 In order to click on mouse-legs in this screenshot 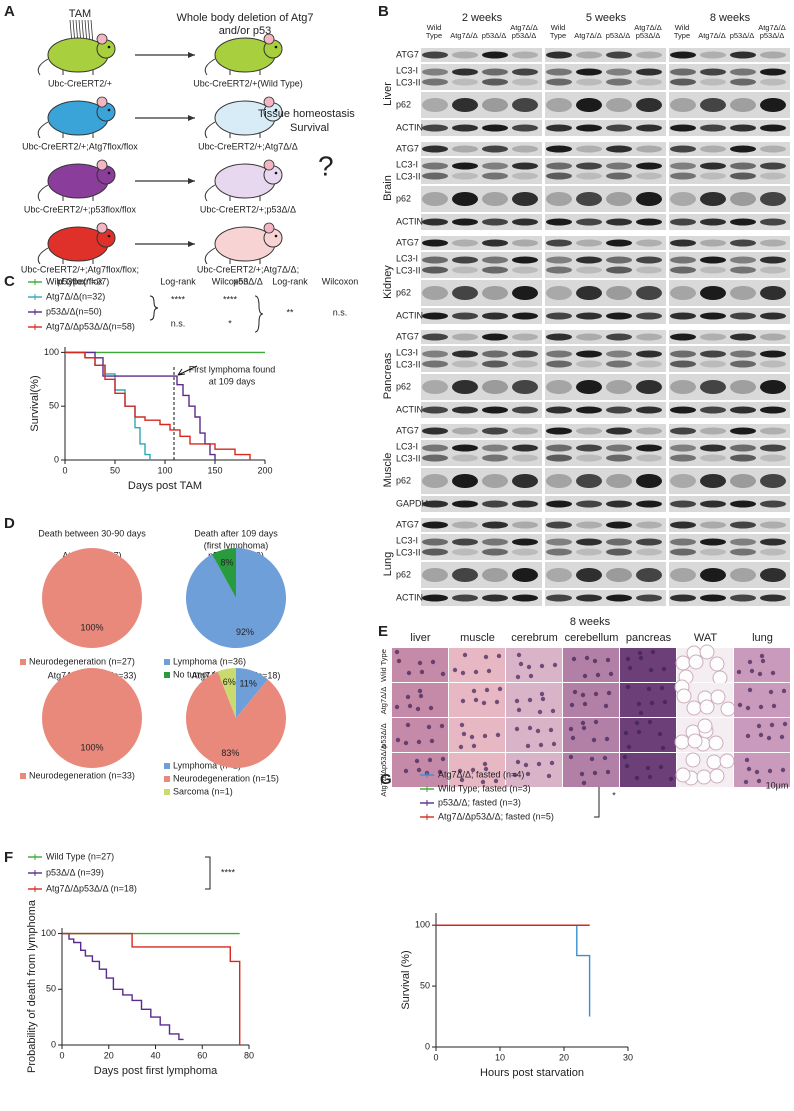, I will do `click(78, 72)`.